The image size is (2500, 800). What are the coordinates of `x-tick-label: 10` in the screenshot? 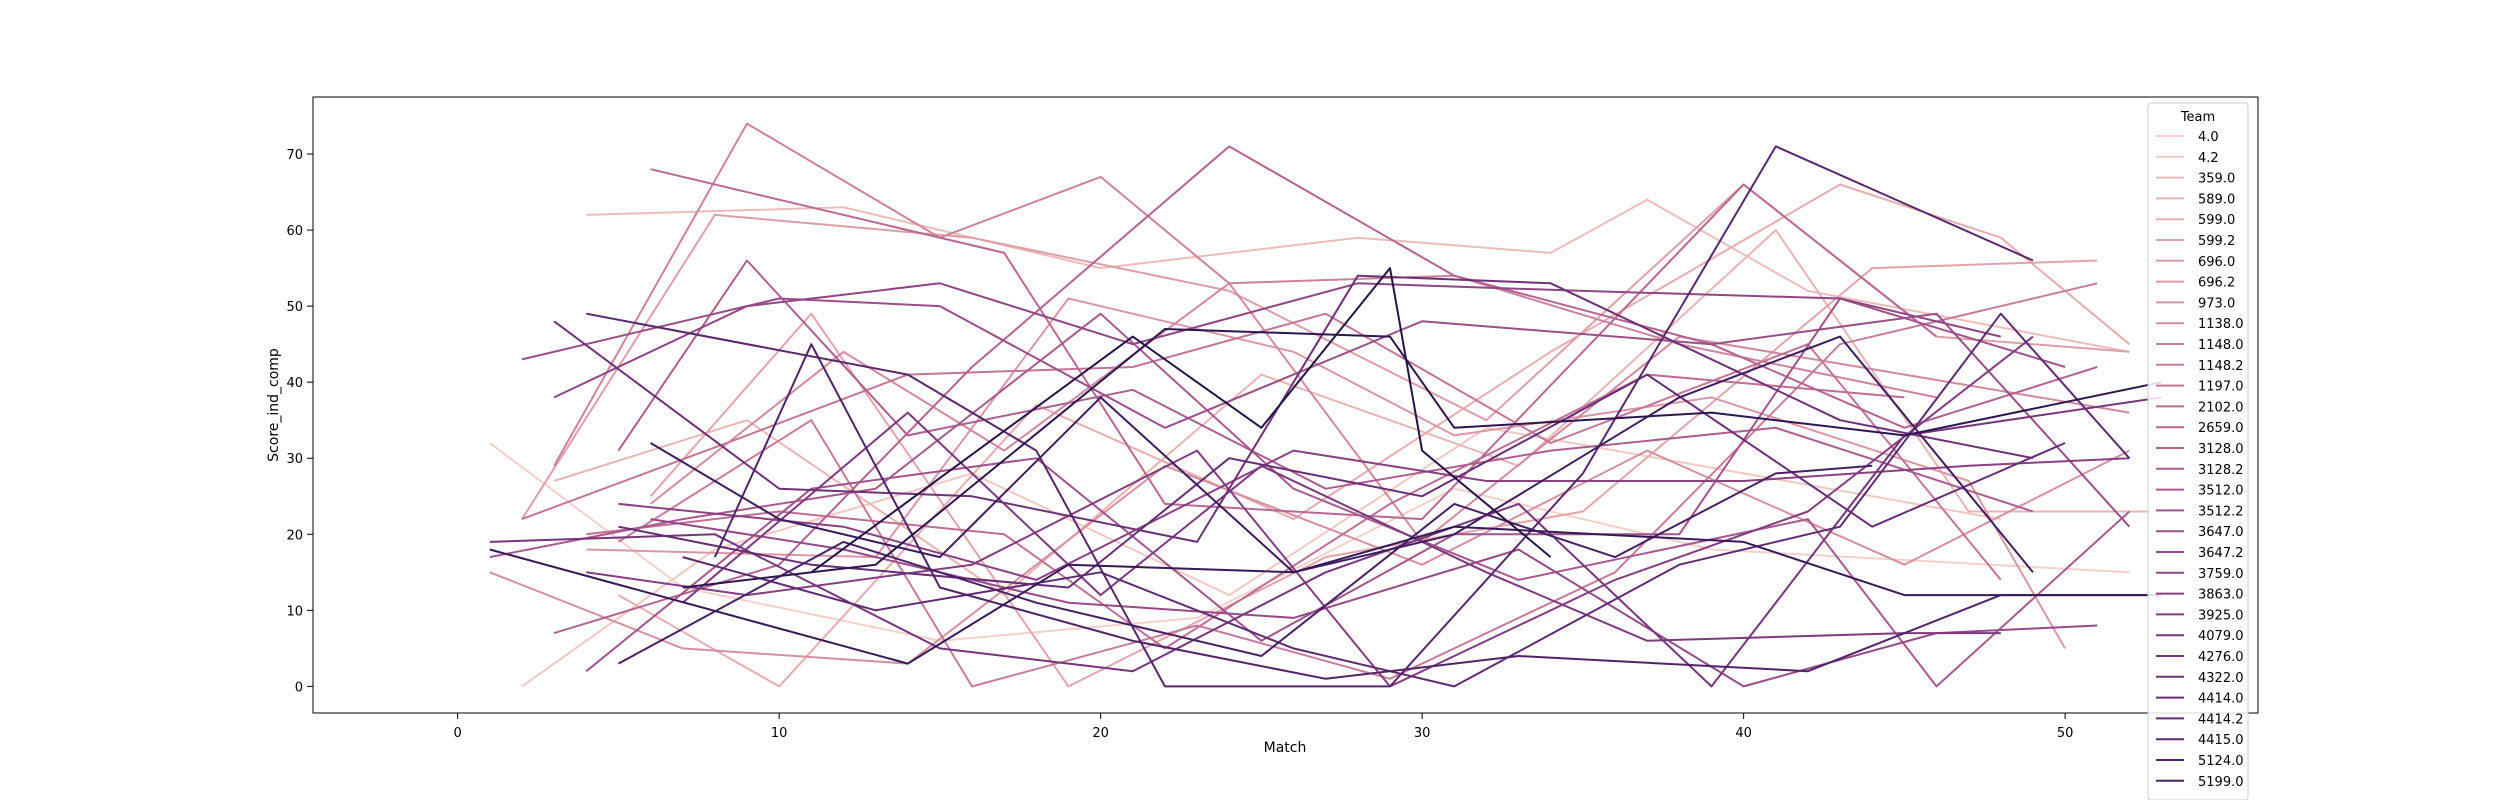 It's located at (779, 733).